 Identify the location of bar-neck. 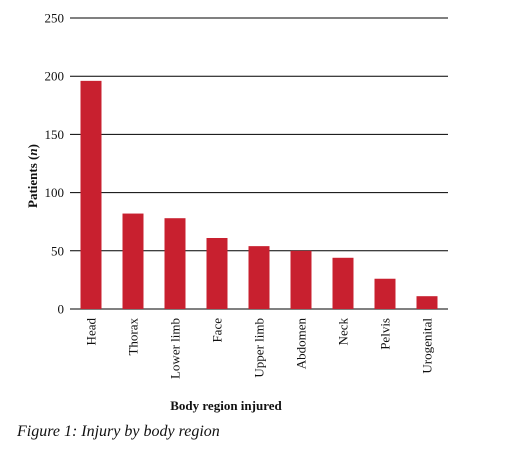
(343, 283).